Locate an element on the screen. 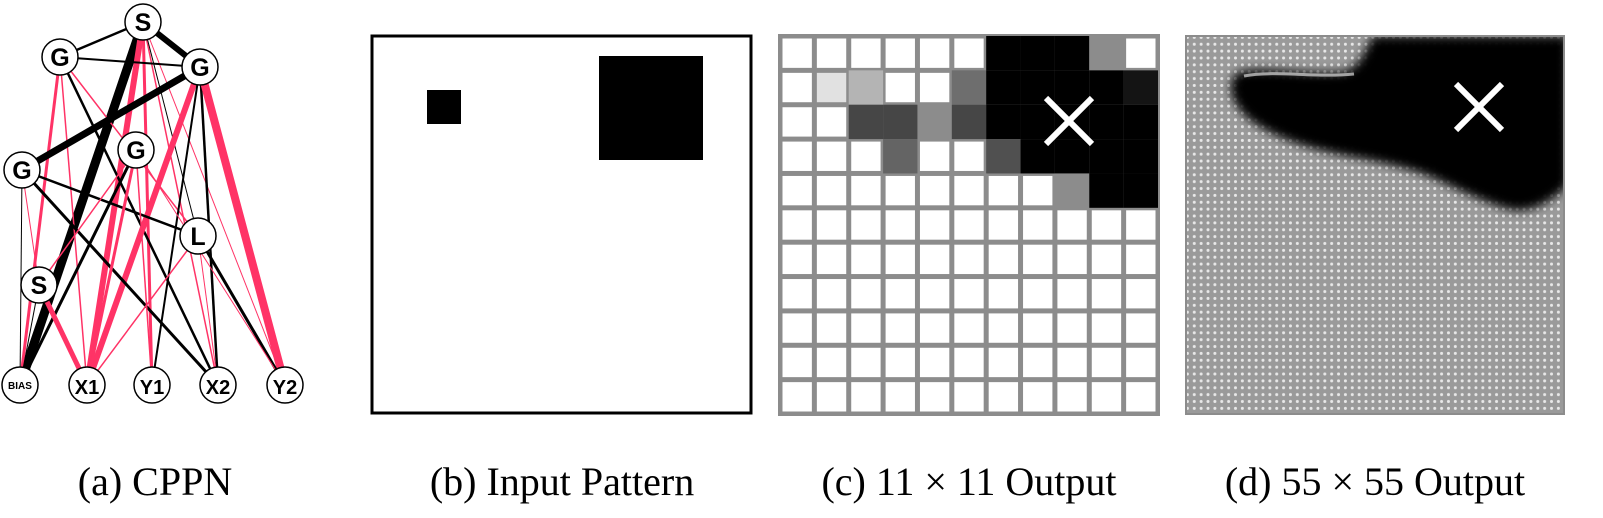 This screenshot has width=1603, height=518. cppn-node: Y1 is located at coordinates (152, 385).